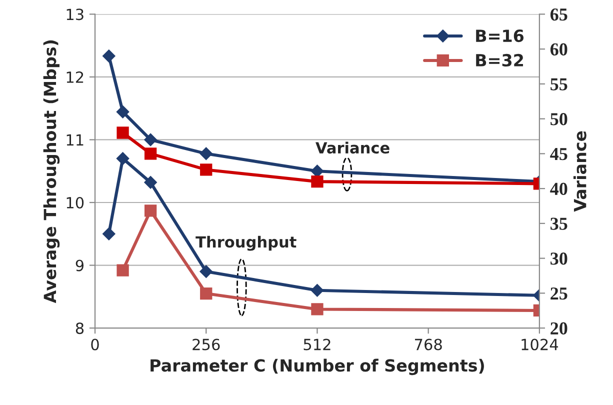 The height and width of the screenshot is (405, 613). Describe the element at coordinates (353, 148) in the screenshot. I see `annotation: Variance` at that location.